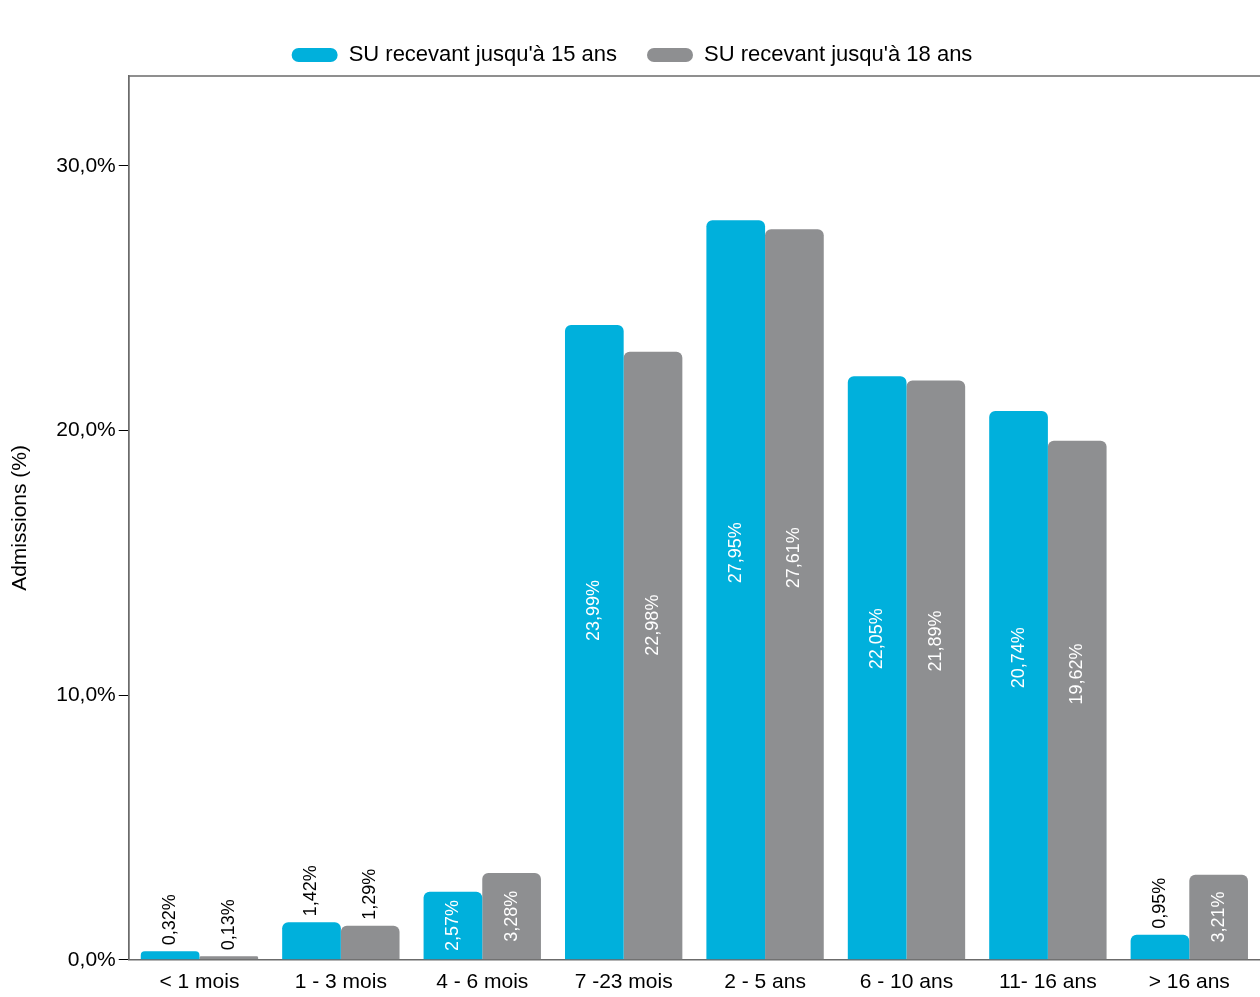 The image size is (1260, 997). I want to click on x-tick-label: > 16 ans, so click(1189, 981).